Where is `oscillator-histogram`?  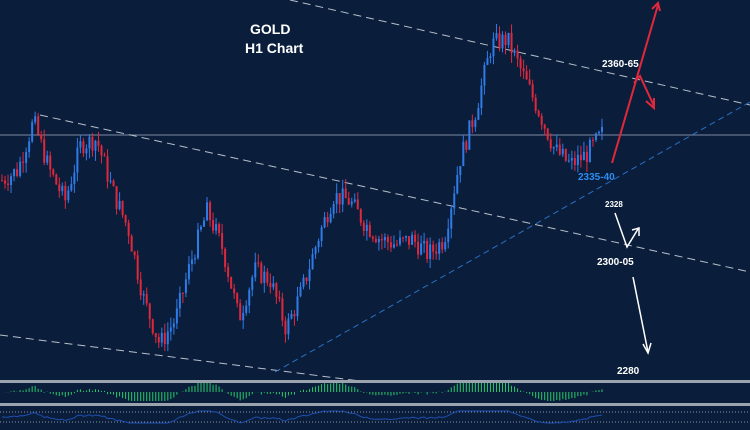
oscillator-histogram is located at coordinates (303, 392).